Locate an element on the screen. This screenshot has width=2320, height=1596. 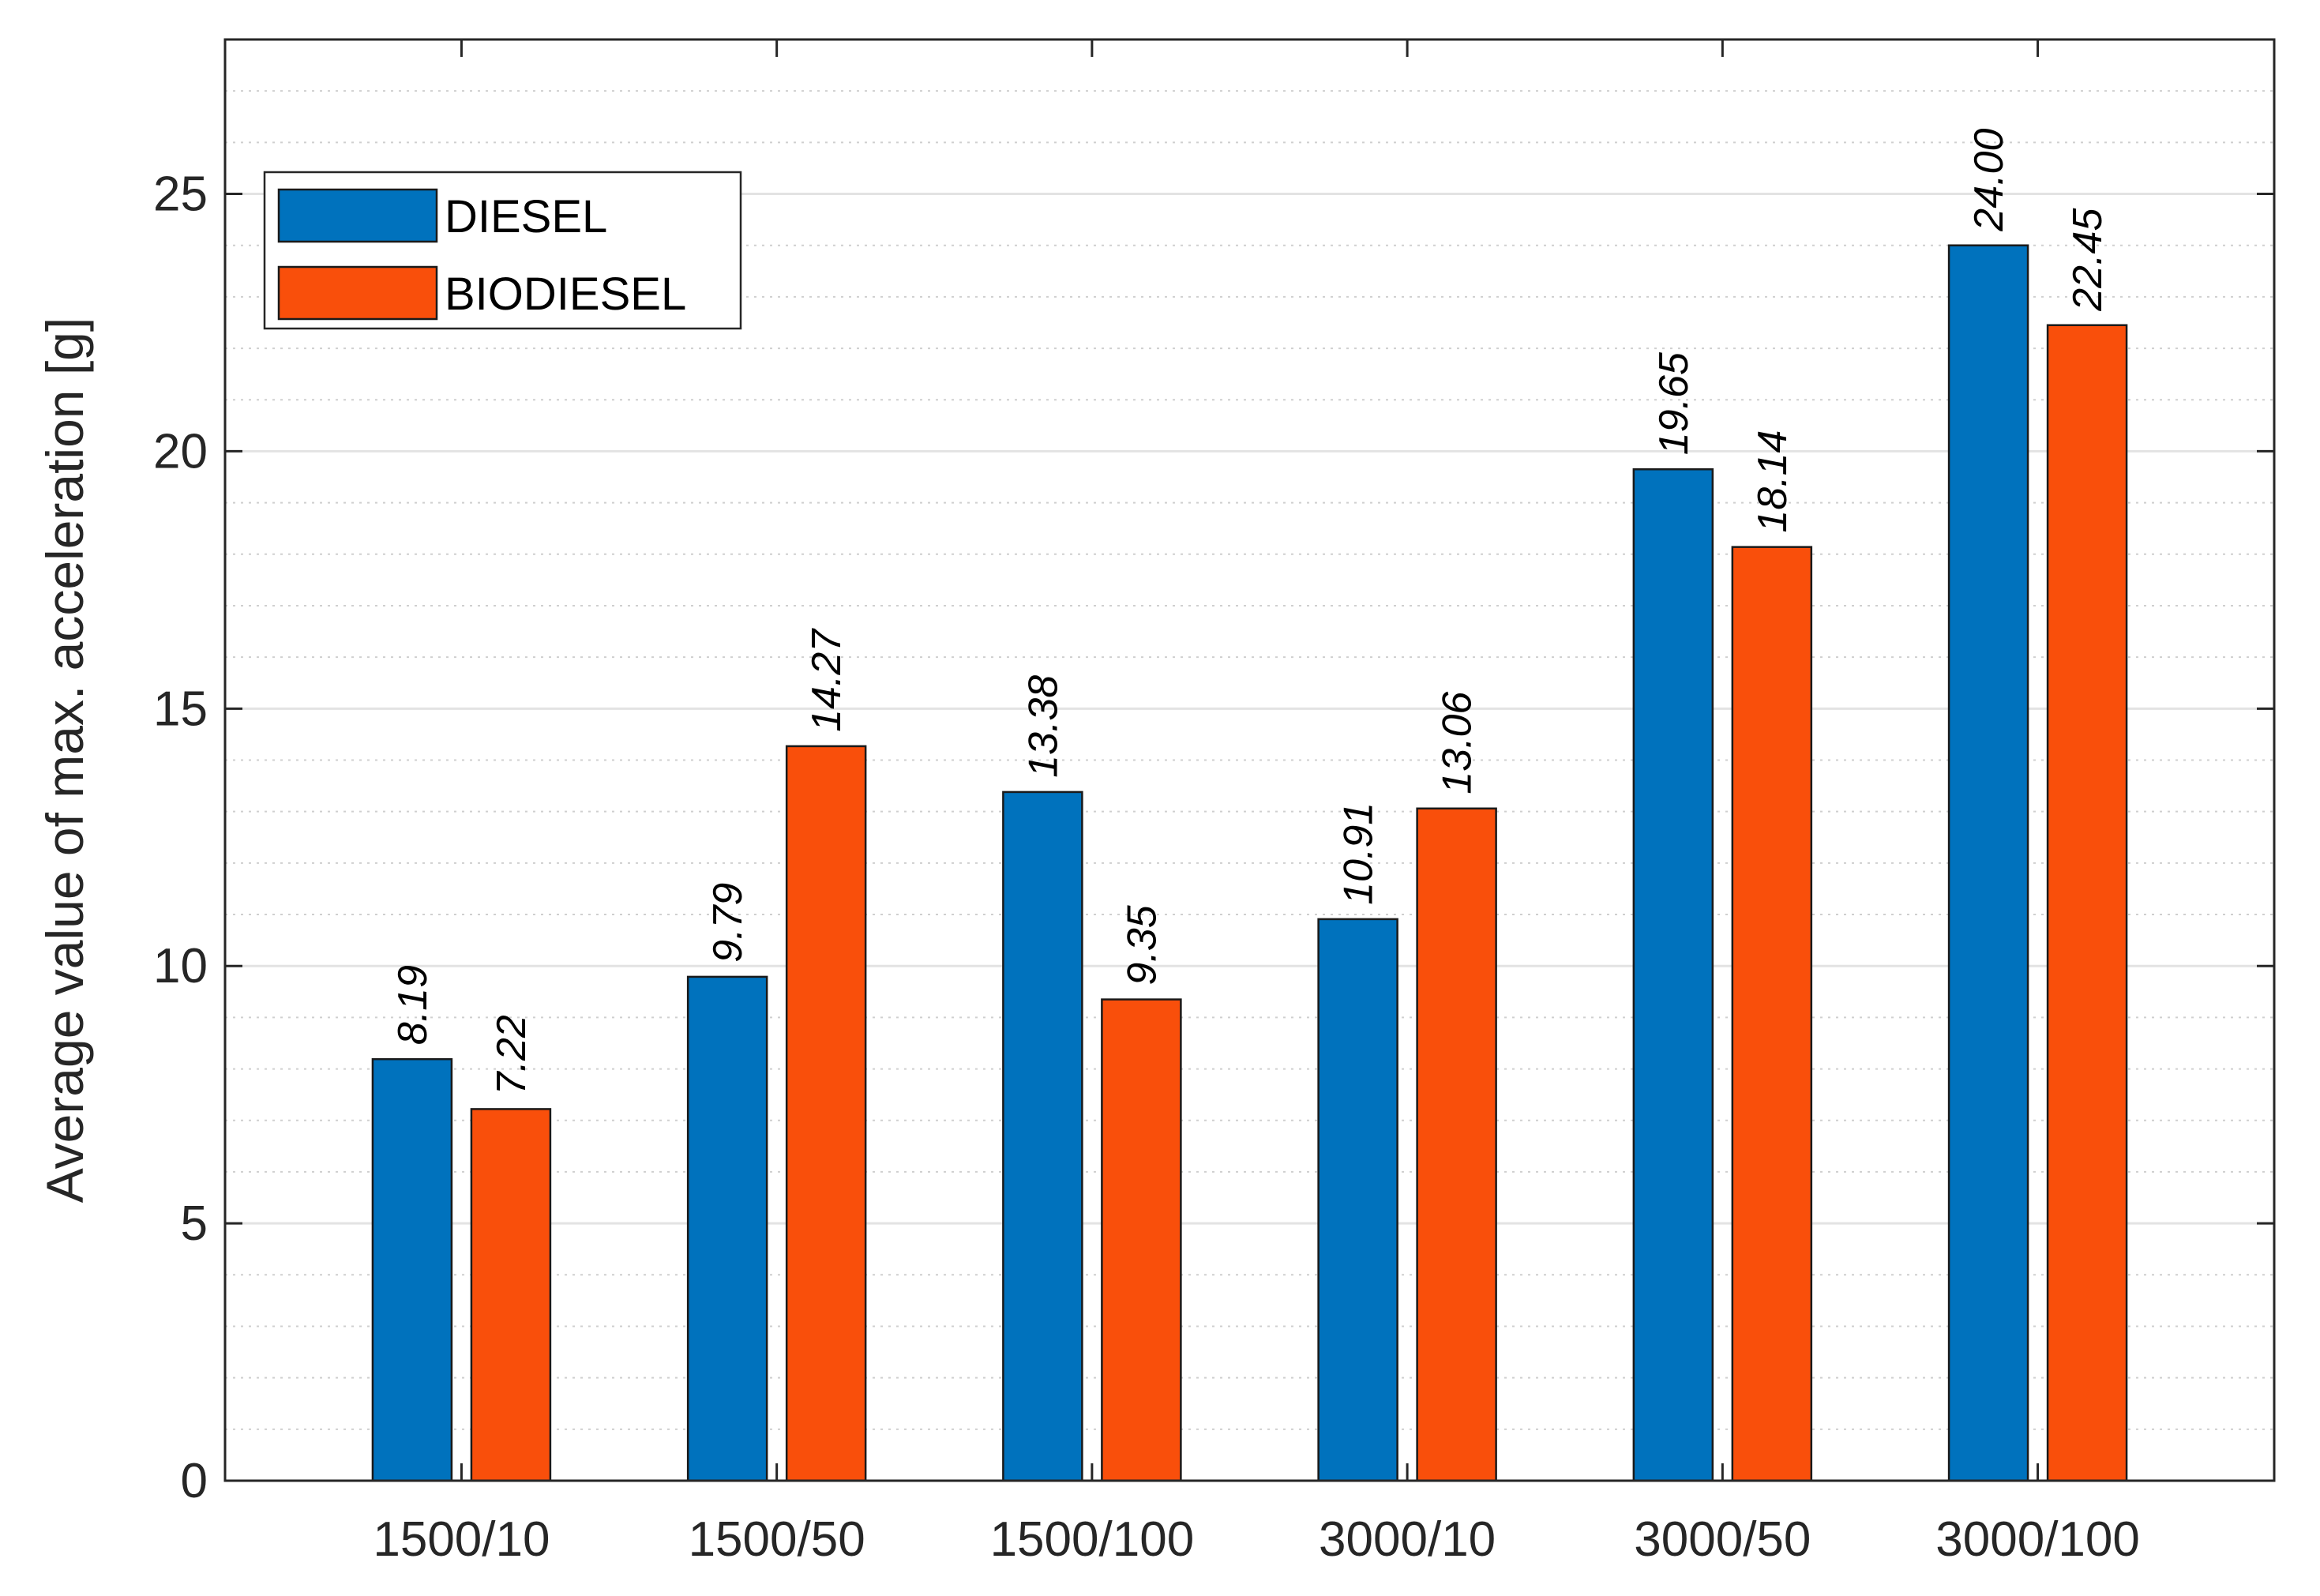
x-tick-label: 3000/10 is located at coordinates (1407, 1540).